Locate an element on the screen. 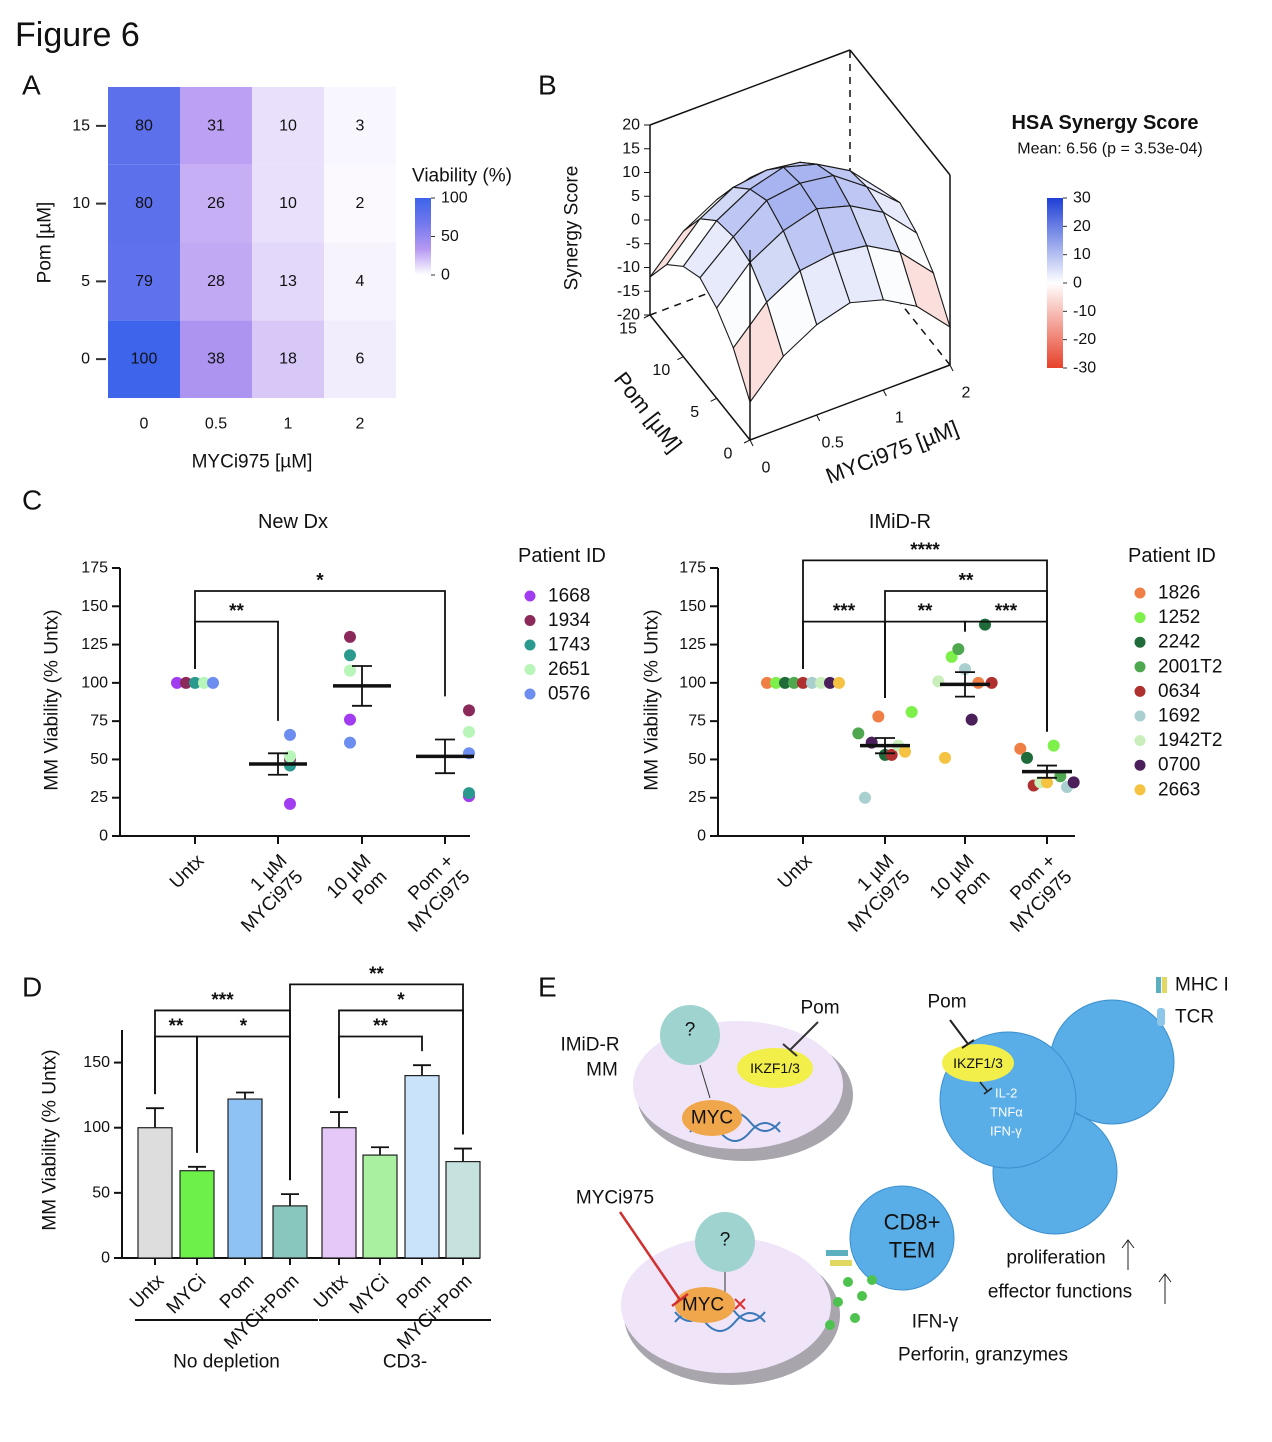 The image size is (1272, 1442). label: effector functions is located at coordinates (1060, 1292).